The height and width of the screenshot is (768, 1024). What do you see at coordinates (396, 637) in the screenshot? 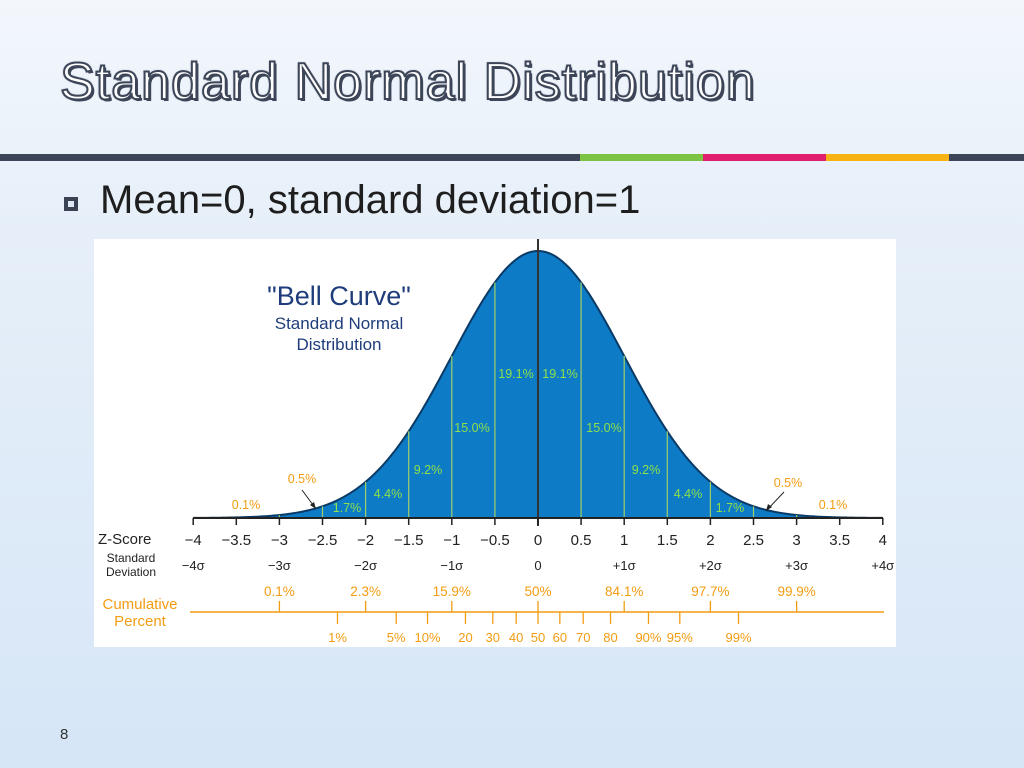
I see `cumulative-bottom-label: 5%` at bounding box center [396, 637].